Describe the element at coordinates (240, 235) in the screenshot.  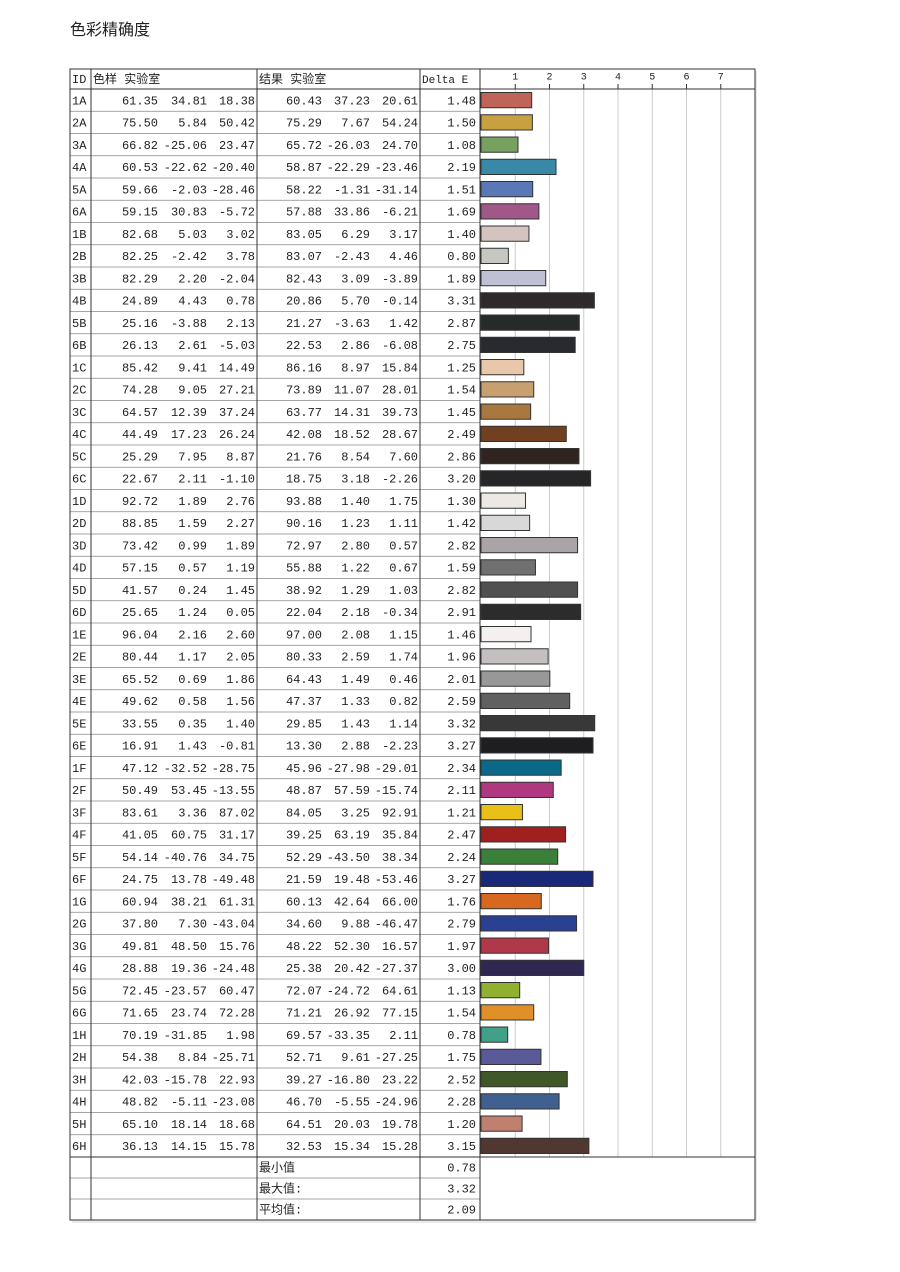
I see `sample-value: 3.02` at that location.